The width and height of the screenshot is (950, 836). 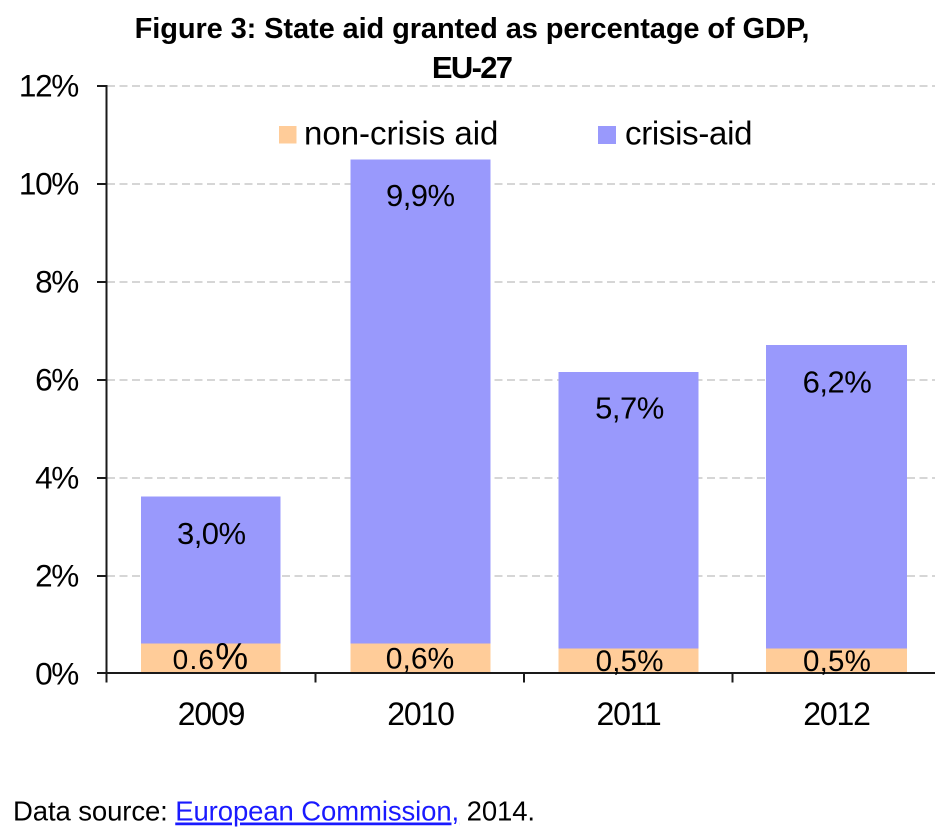 What do you see at coordinates (56, 674) in the screenshot?
I see `svg-text: 0%` at bounding box center [56, 674].